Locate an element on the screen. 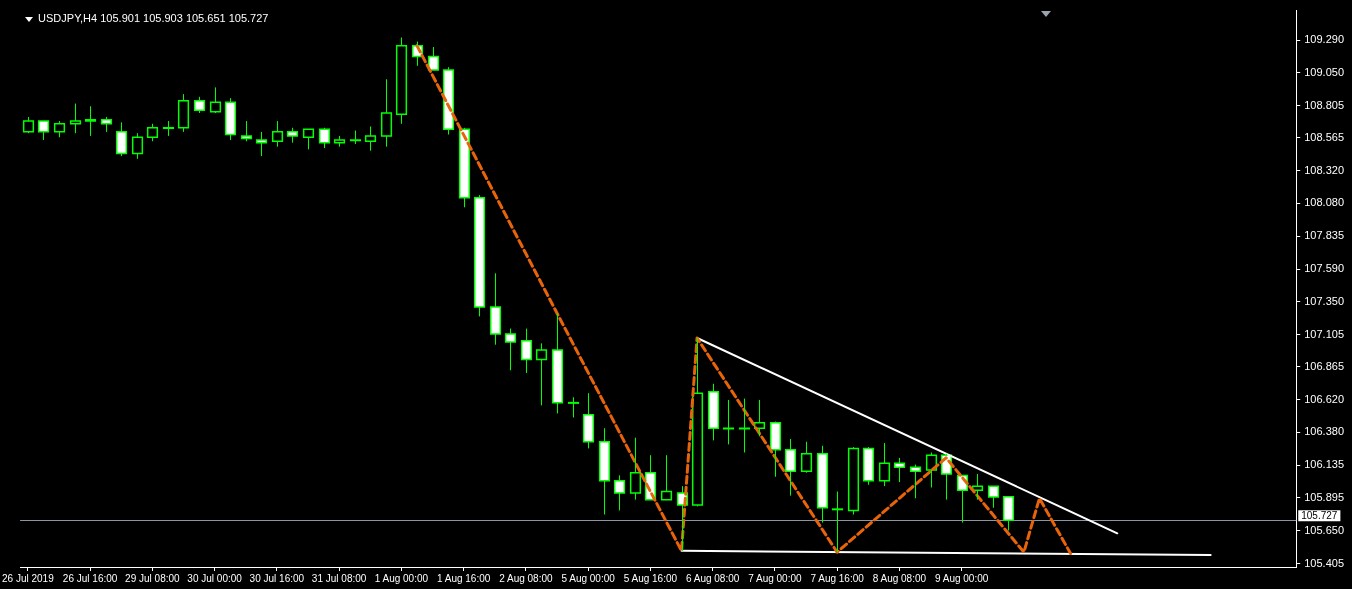  y-tick-label: 106.865 is located at coordinates (1324, 365).